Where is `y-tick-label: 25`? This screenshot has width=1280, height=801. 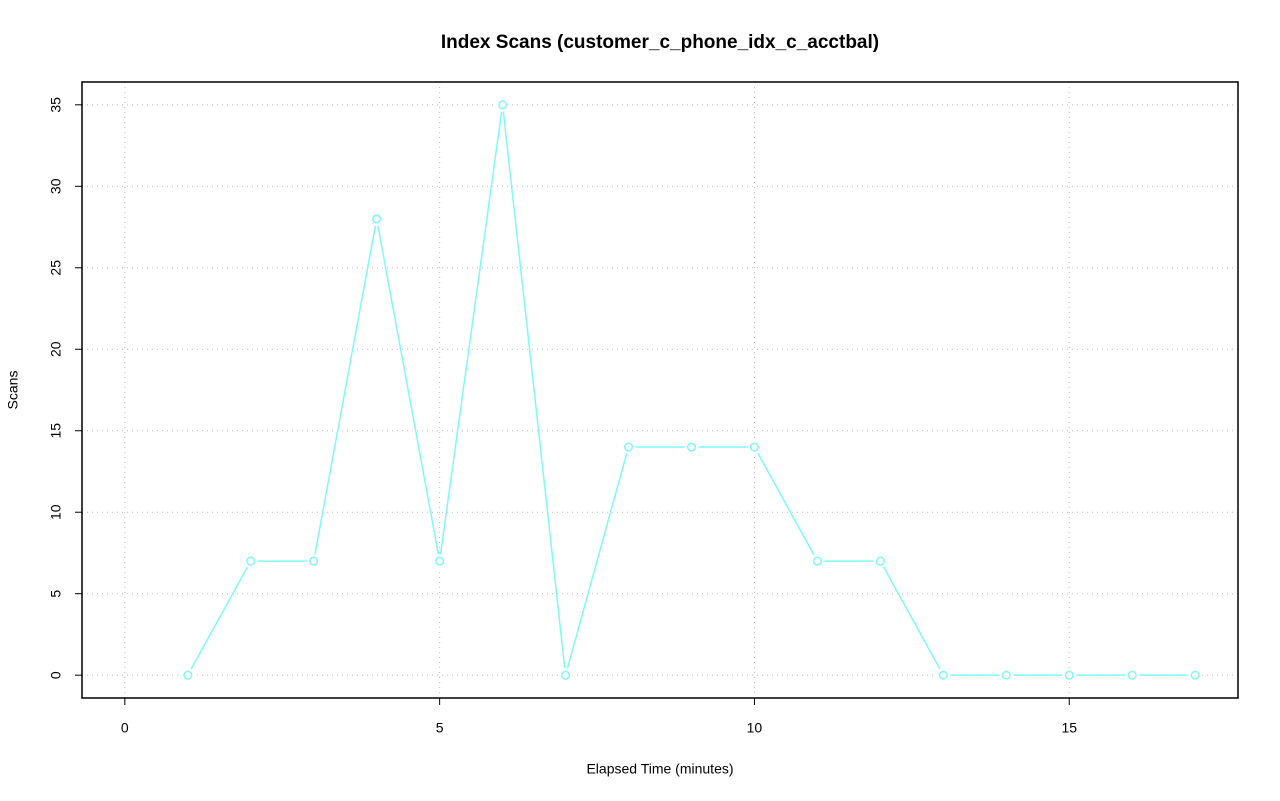 y-tick-label: 25 is located at coordinates (56, 268).